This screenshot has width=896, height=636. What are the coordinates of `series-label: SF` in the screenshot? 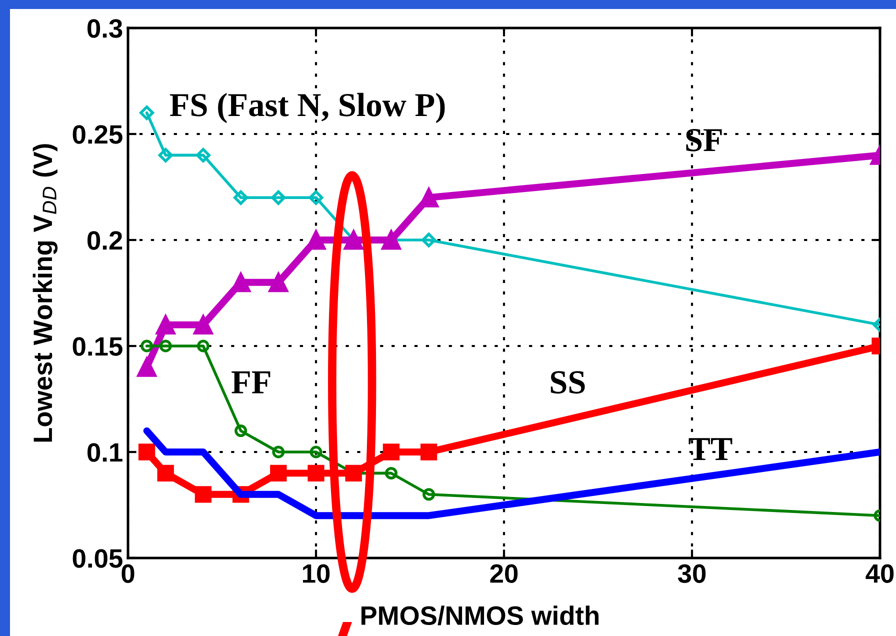 It's located at (704, 140).